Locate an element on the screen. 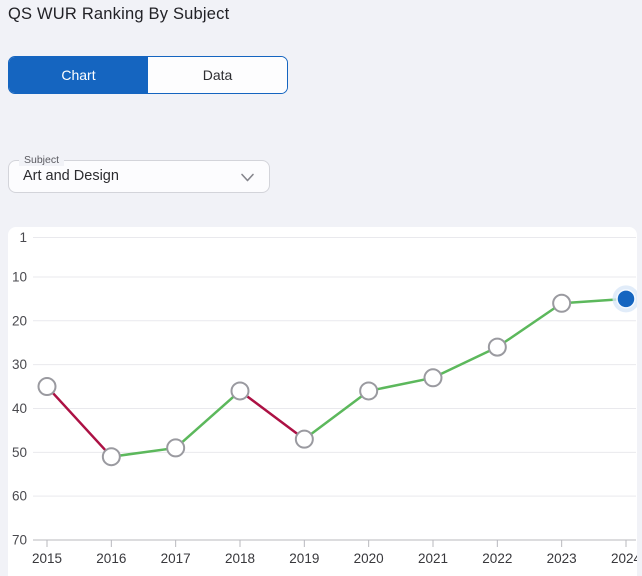 Image resolution: width=642 pixels, height=576 pixels. subject-select-value: Art and Design is located at coordinates (71, 176).